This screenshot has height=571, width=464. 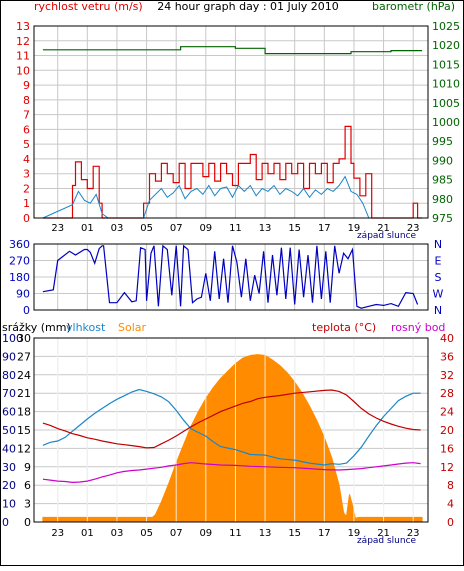 I want to click on rain-ytick-2: 20, so click(x=9, y=485).